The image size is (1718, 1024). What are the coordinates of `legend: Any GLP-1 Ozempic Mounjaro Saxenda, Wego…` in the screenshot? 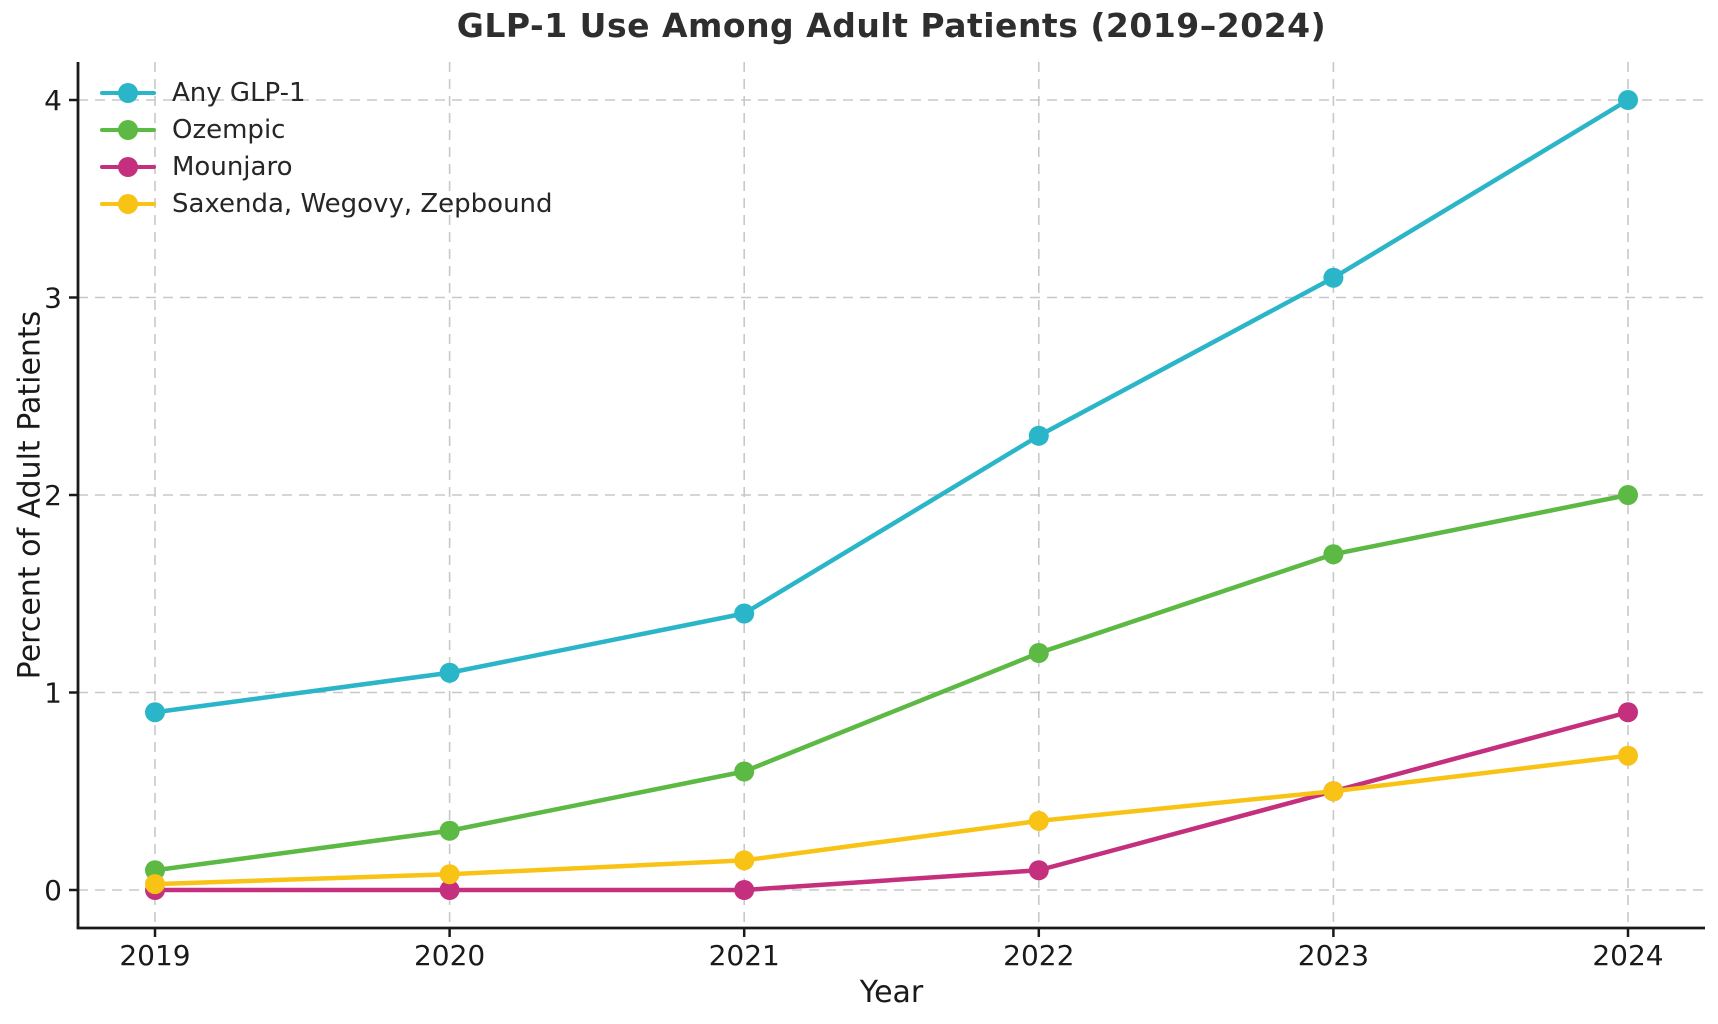 It's located at (326, 148).